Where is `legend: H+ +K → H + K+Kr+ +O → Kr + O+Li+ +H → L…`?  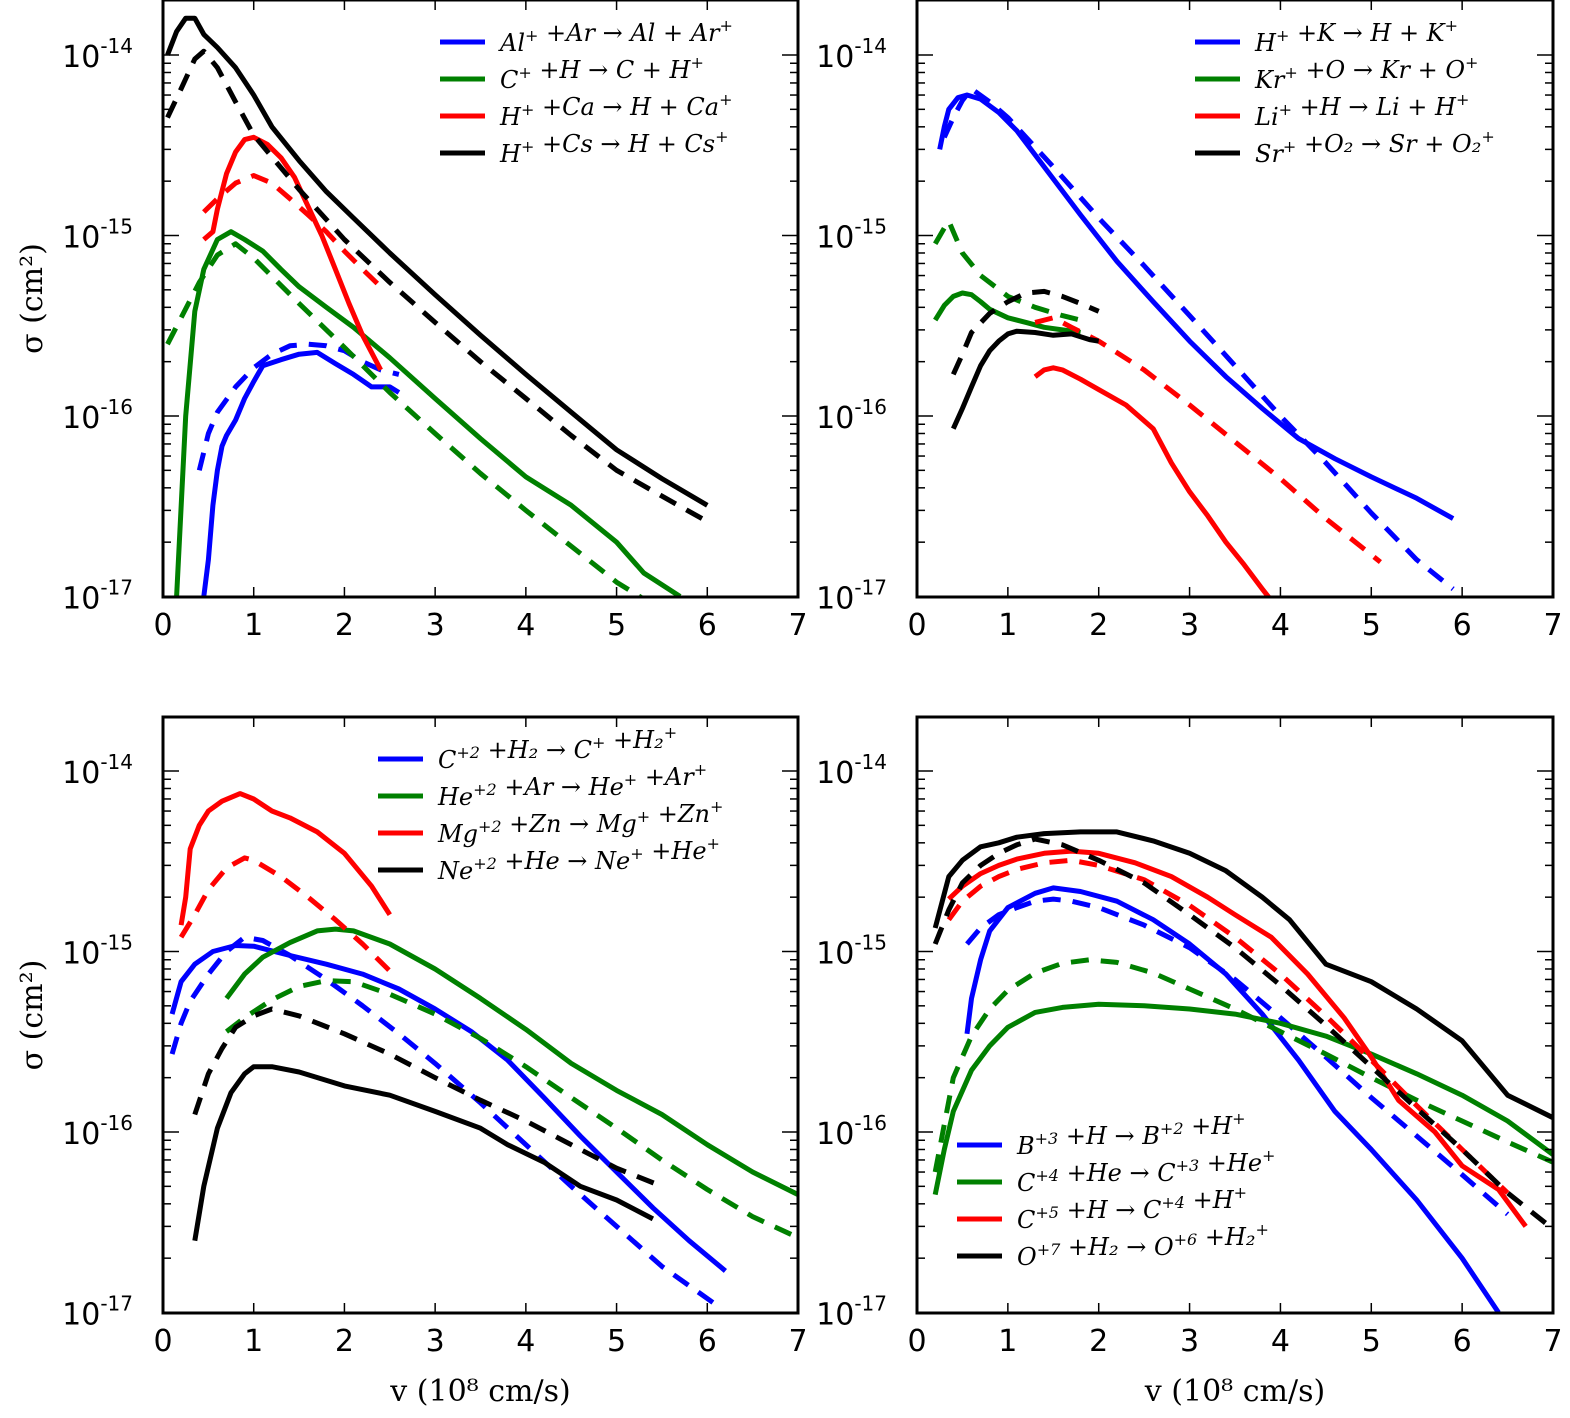 legend: H+ +K → H + K+Kr+ +O → Kr + O+Li+ +H → L… is located at coordinates (1345, 92).